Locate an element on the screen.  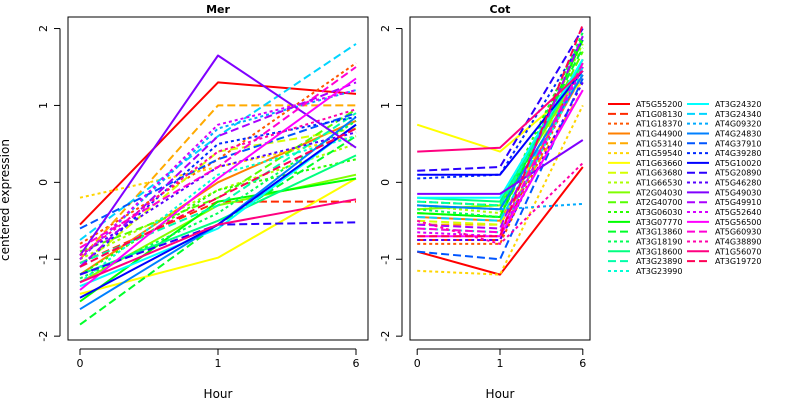
legend-item: AT3G19720 is located at coordinates (724, 261).